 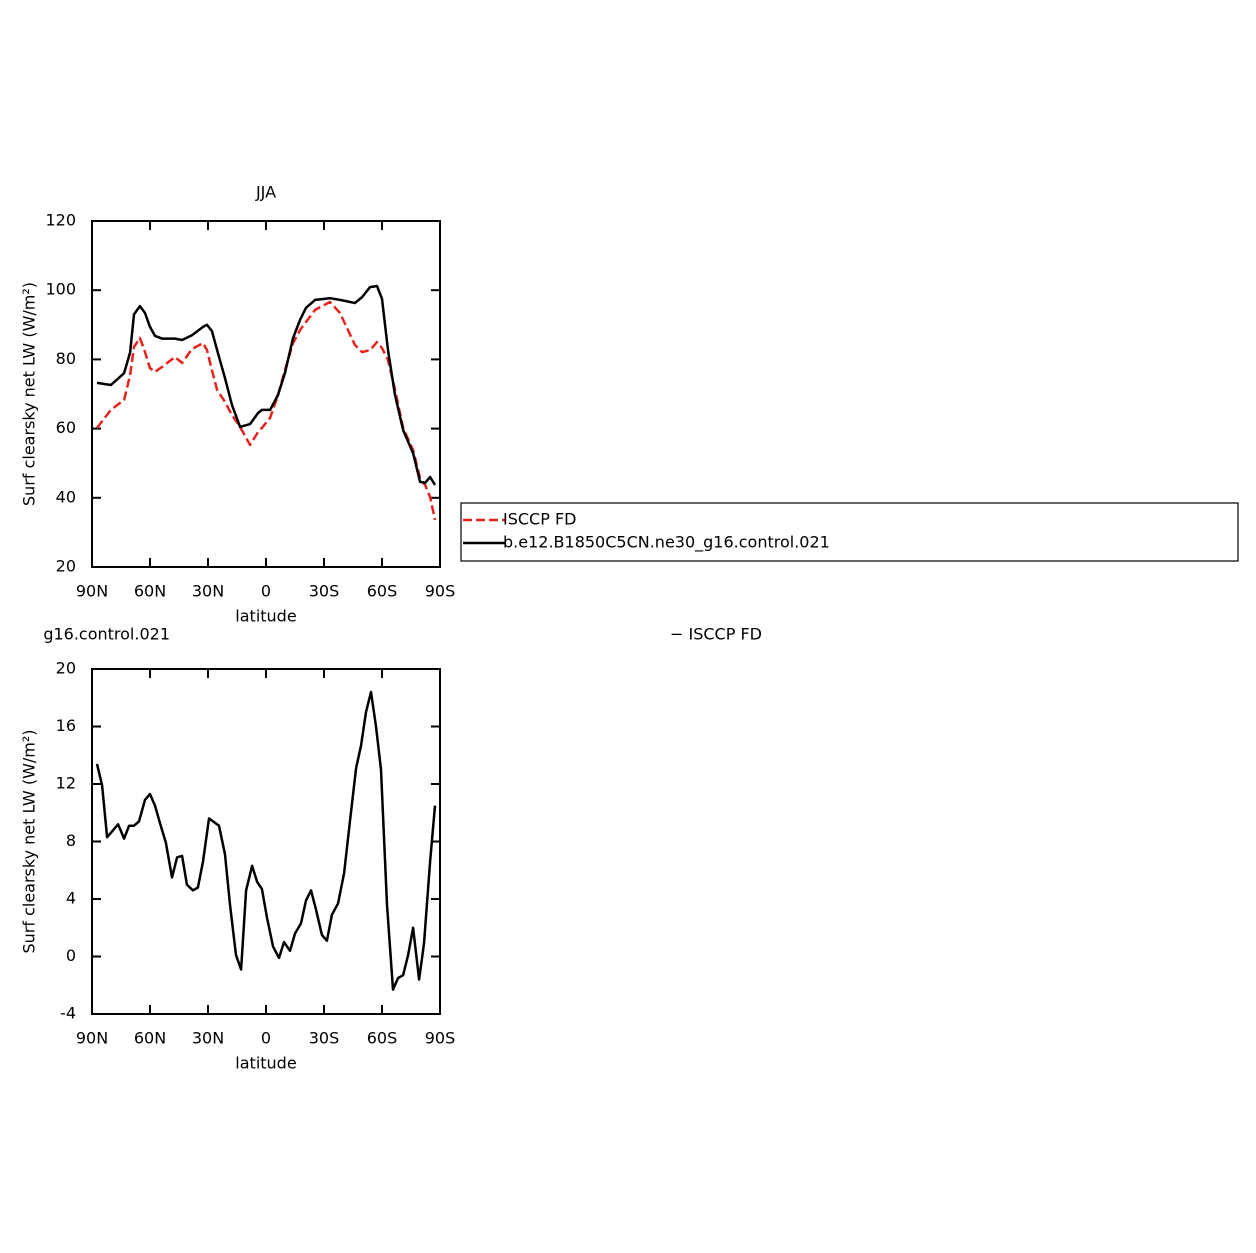 I want to click on y-tick-label: -4, so click(x=68, y=1013).